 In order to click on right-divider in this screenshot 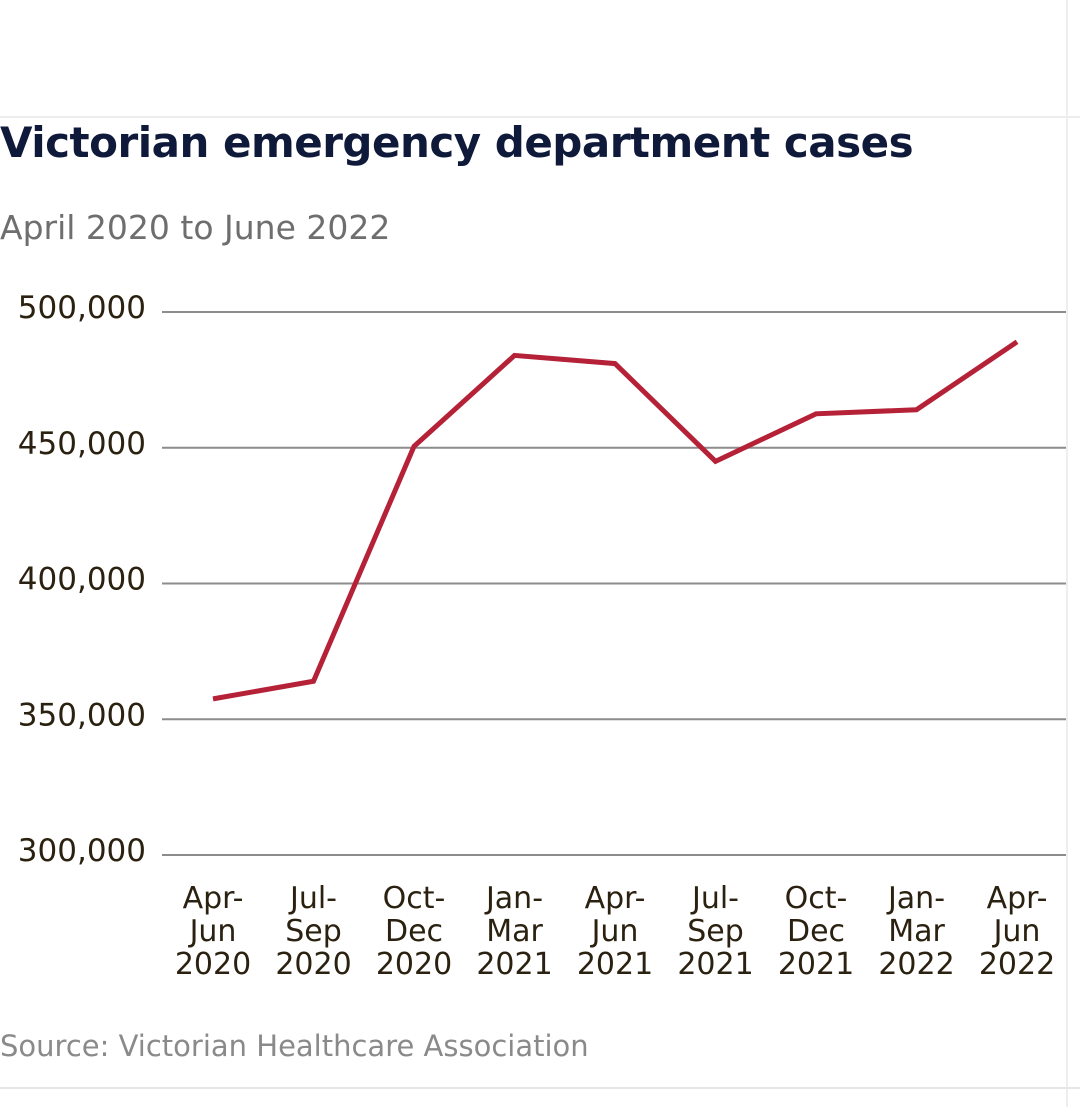, I will do `click(1067, 553)`.